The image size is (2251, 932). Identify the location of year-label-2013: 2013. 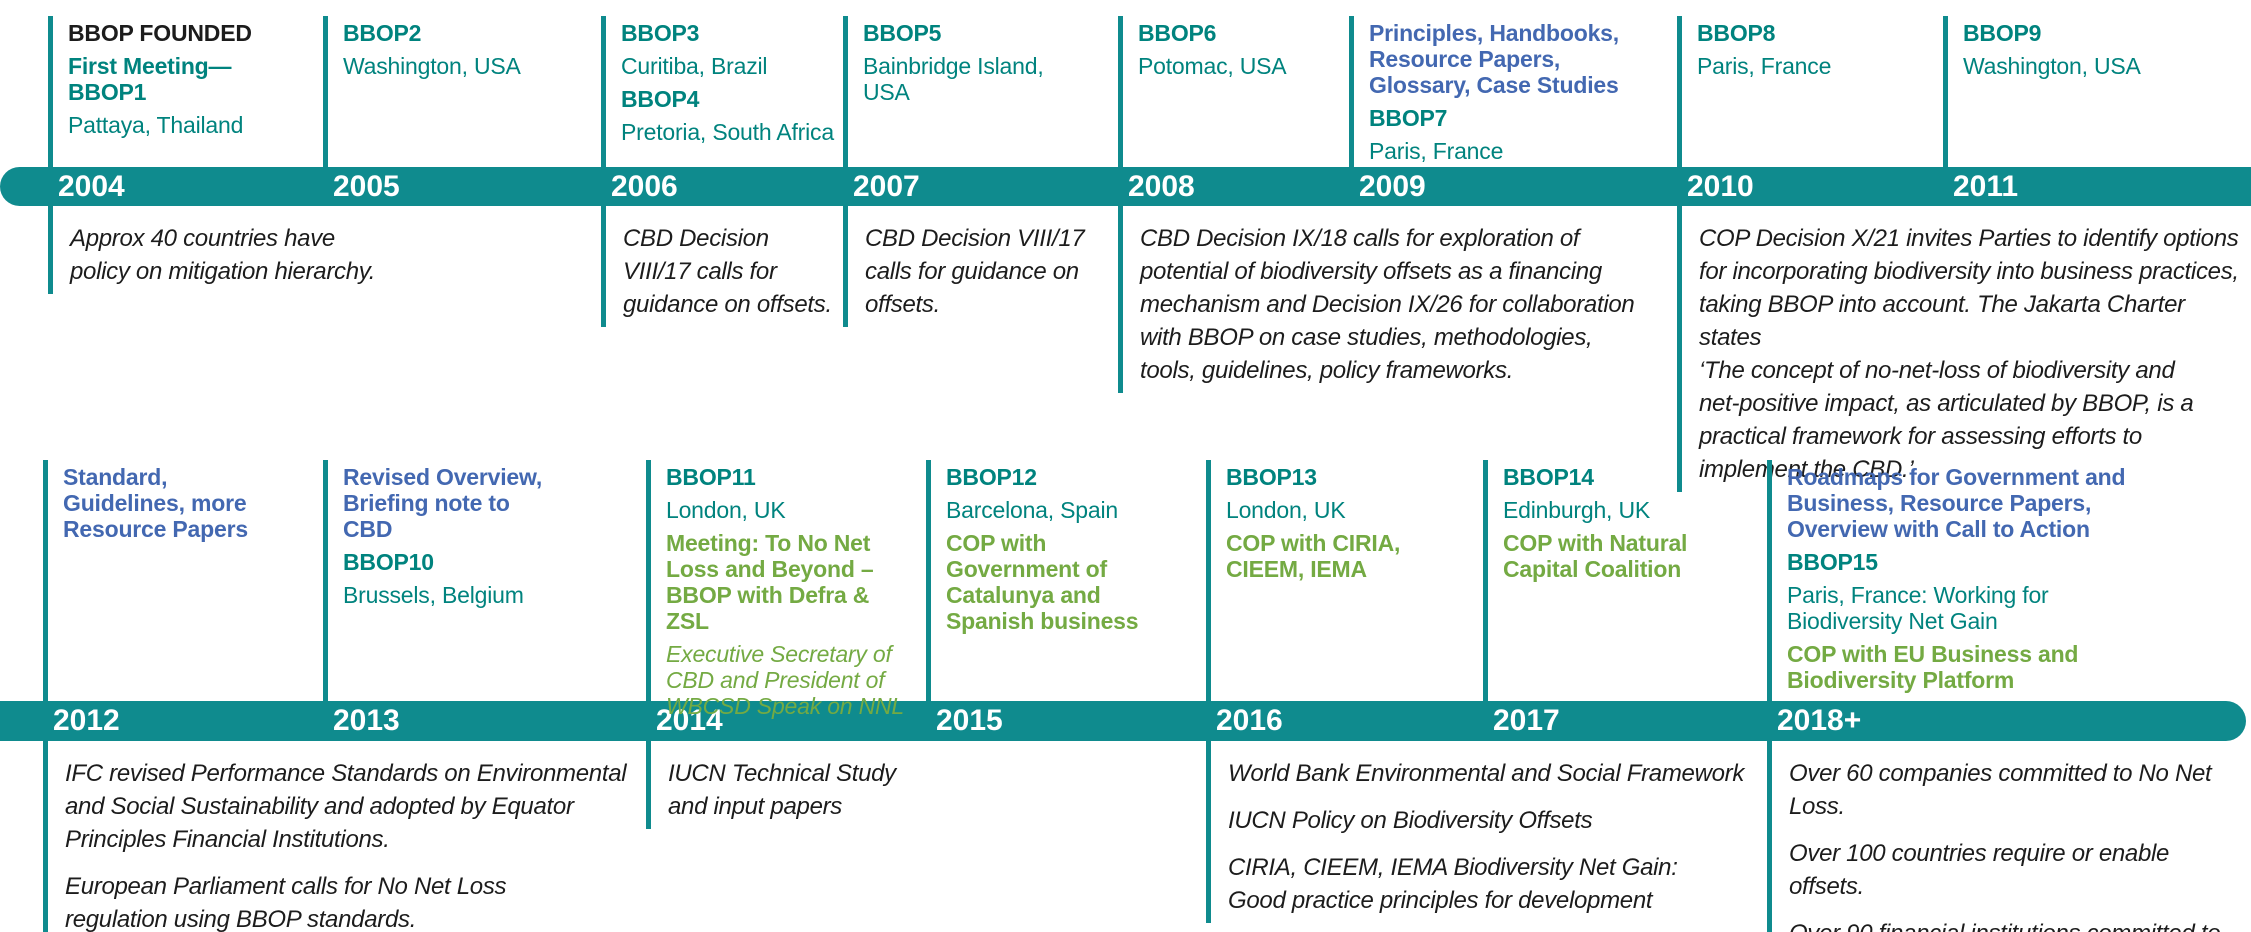
(366, 720).